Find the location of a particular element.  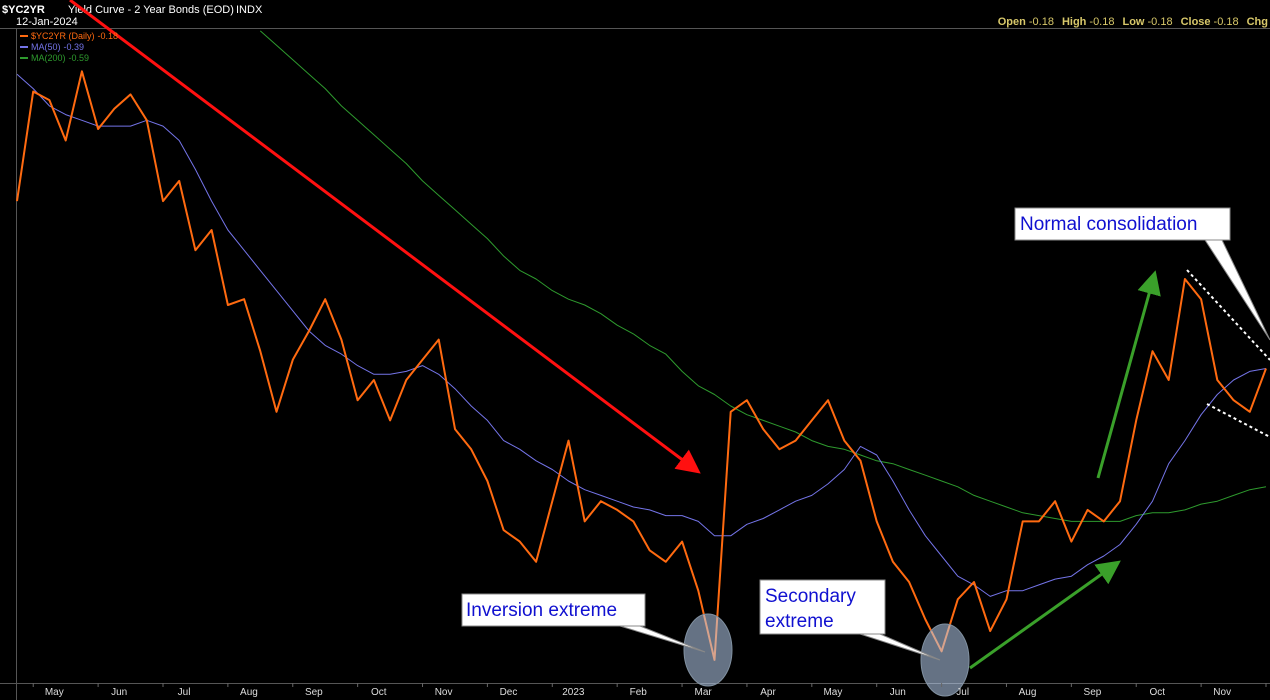

legend-value: -0.59 is located at coordinates (79, 58).